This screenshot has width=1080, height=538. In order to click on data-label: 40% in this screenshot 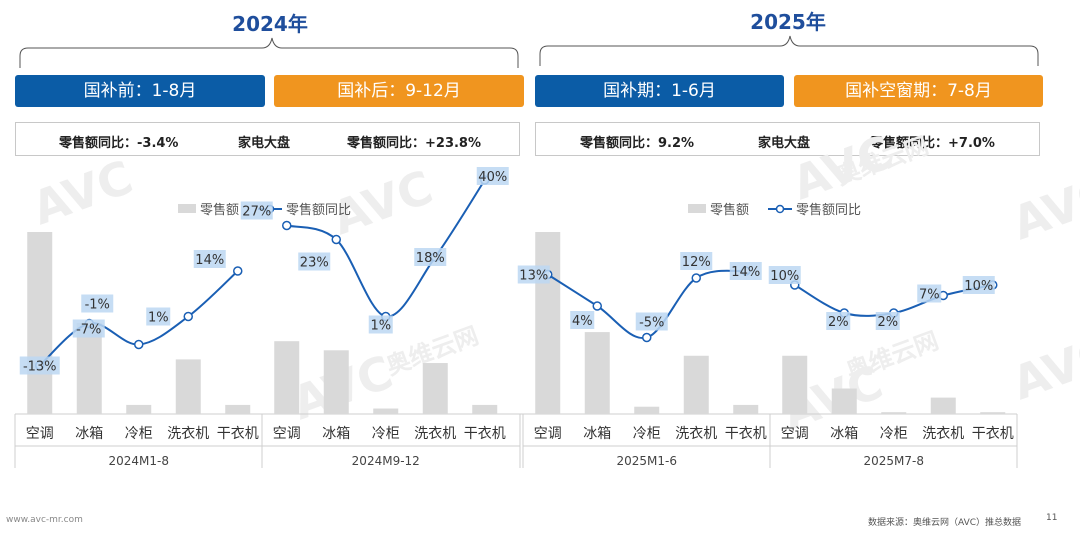, I will do `click(492, 177)`.